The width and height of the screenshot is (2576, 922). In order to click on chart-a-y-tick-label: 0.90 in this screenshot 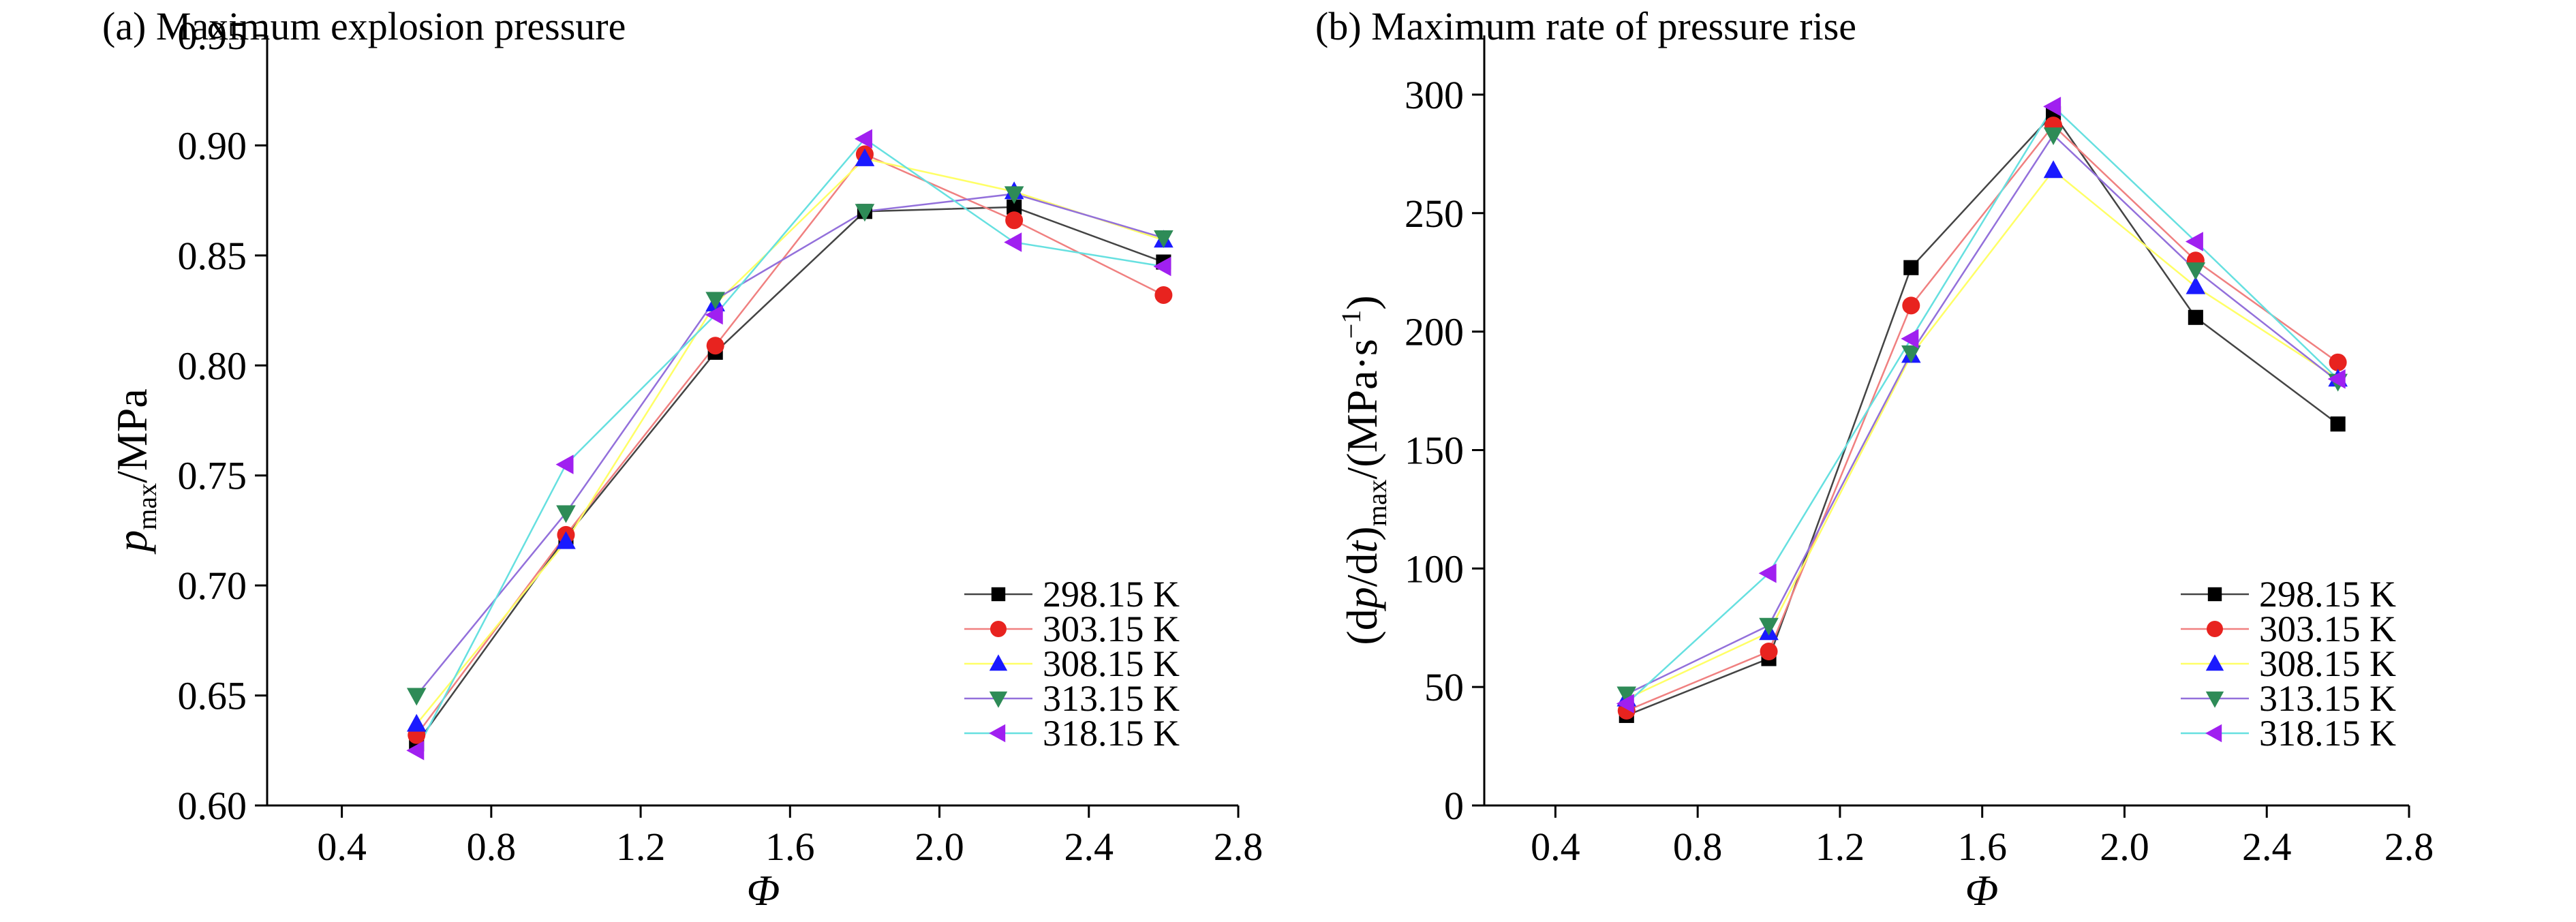, I will do `click(212, 145)`.